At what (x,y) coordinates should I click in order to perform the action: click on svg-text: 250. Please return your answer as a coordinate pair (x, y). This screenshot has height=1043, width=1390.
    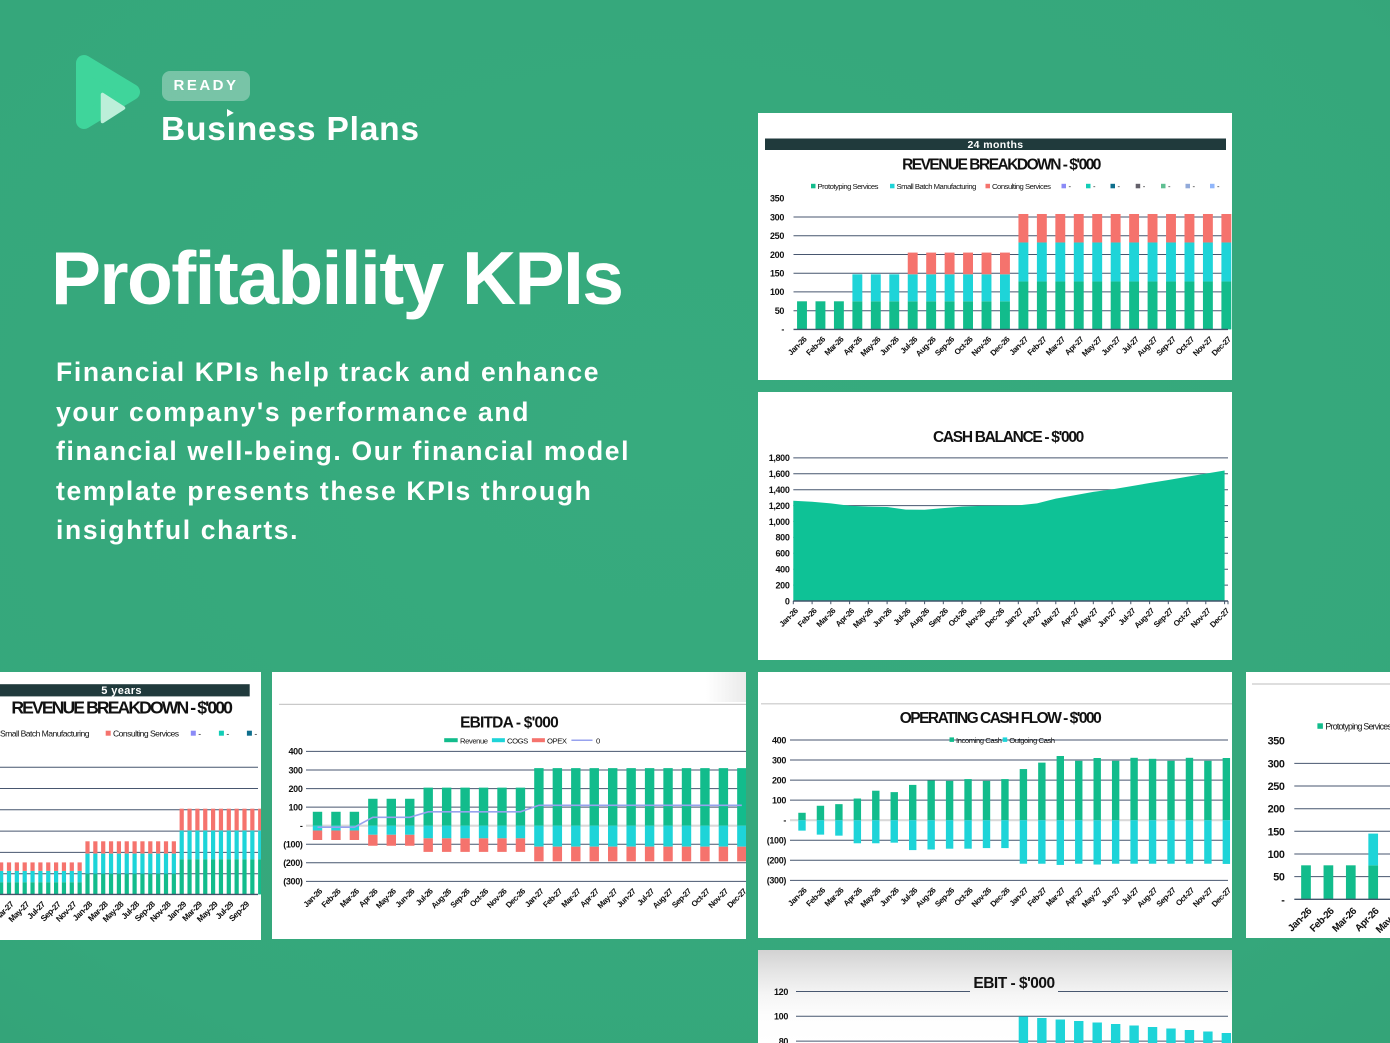
    Looking at the image, I should click on (1276, 787).